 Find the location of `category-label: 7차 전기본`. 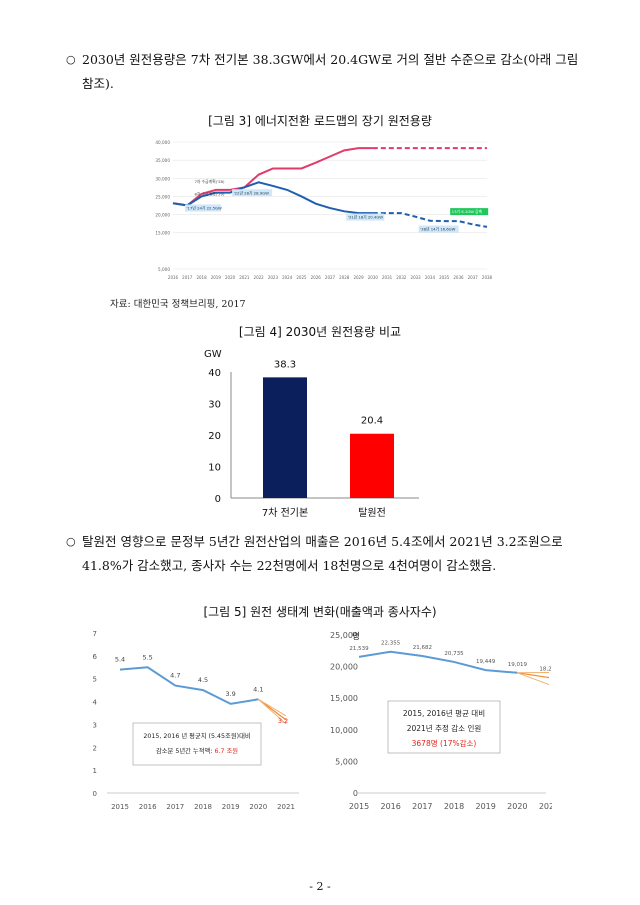

category-label: 7차 전기본 is located at coordinates (285, 513).